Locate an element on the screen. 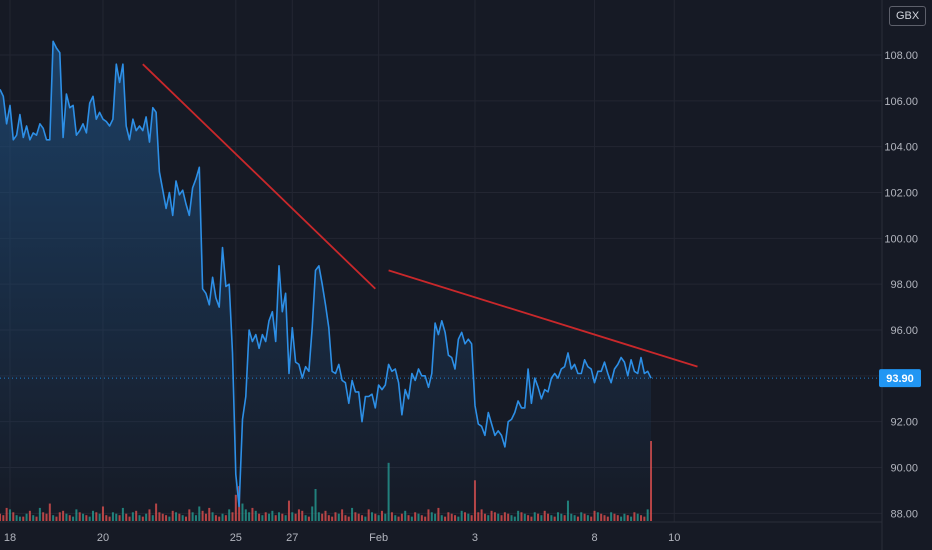 This screenshot has width=932, height=550. y-tick-label: 92.00 is located at coordinates (904, 423).